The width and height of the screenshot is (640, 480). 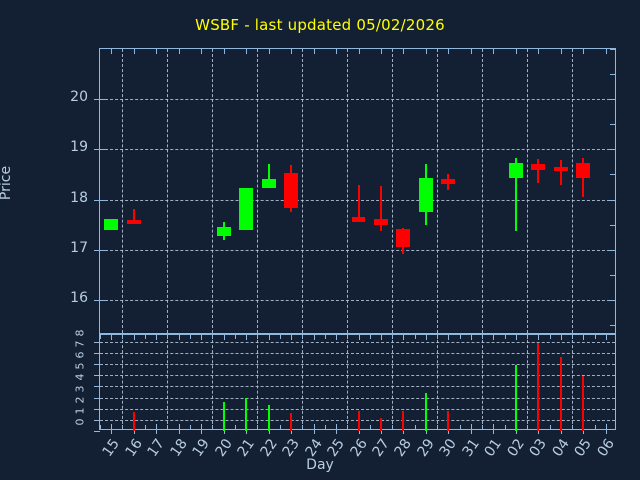 What do you see at coordinates (79, 247) in the screenshot?
I see `price-tick-label: 17` at bounding box center [79, 247].